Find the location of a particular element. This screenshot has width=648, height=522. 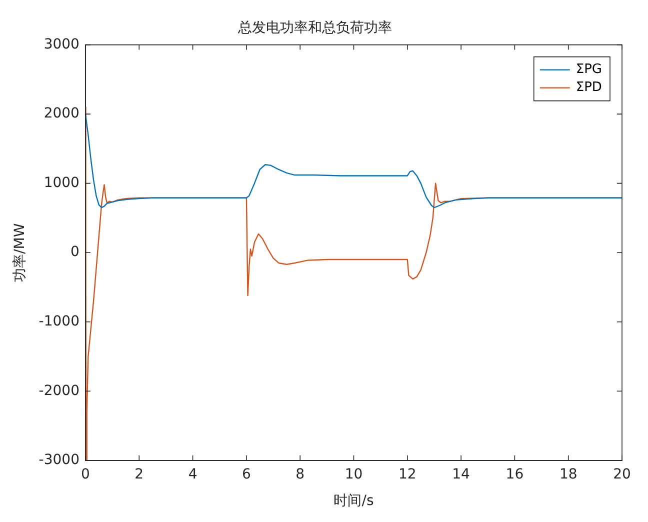

x-tick-label: 12 is located at coordinates (407, 474).